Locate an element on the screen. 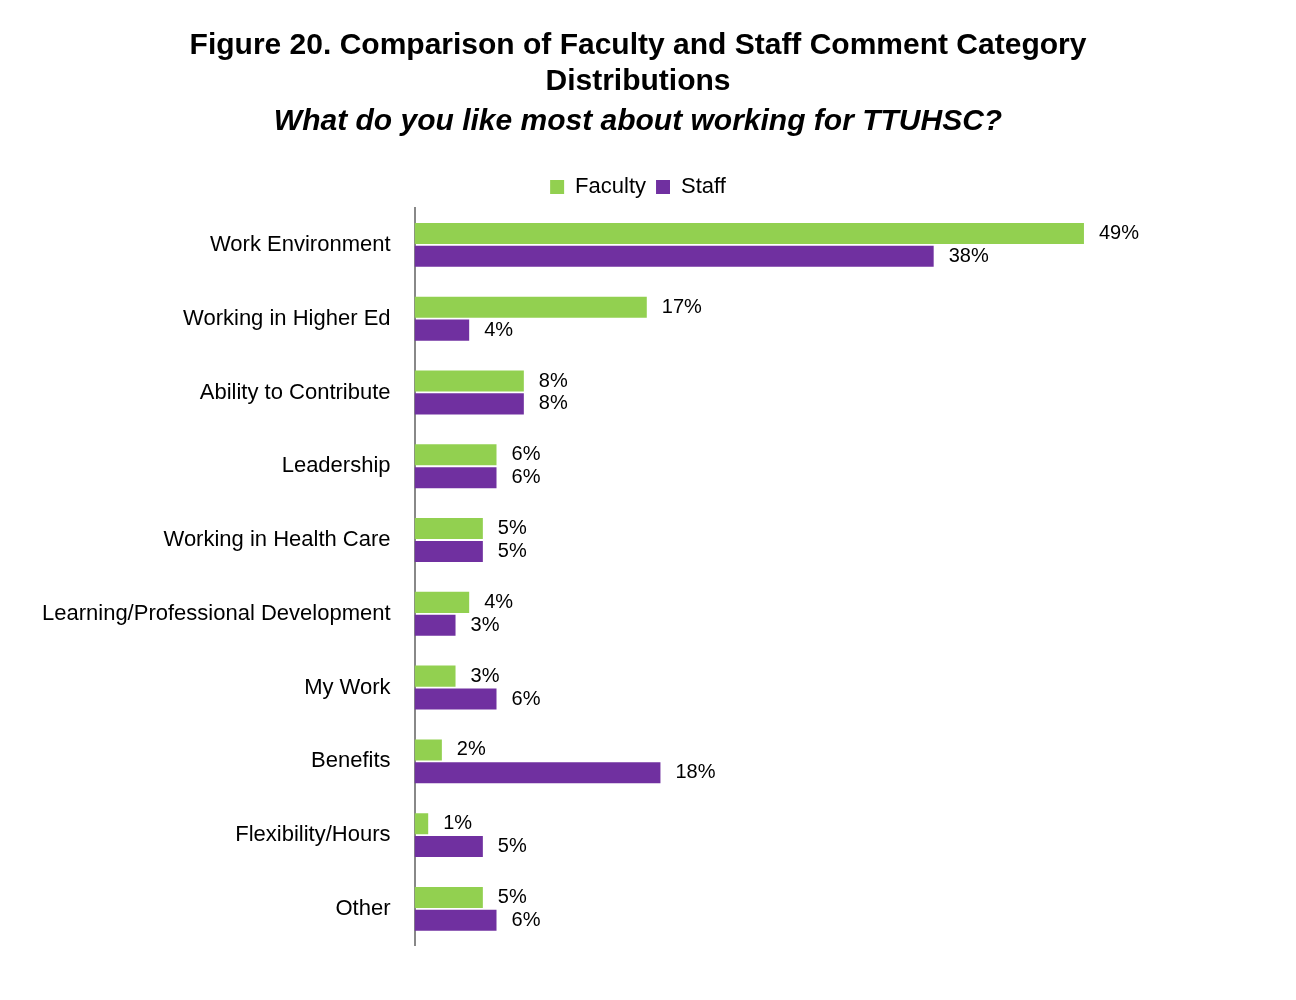 The image size is (1296, 1000). legend-label: Staff is located at coordinates (704, 186).